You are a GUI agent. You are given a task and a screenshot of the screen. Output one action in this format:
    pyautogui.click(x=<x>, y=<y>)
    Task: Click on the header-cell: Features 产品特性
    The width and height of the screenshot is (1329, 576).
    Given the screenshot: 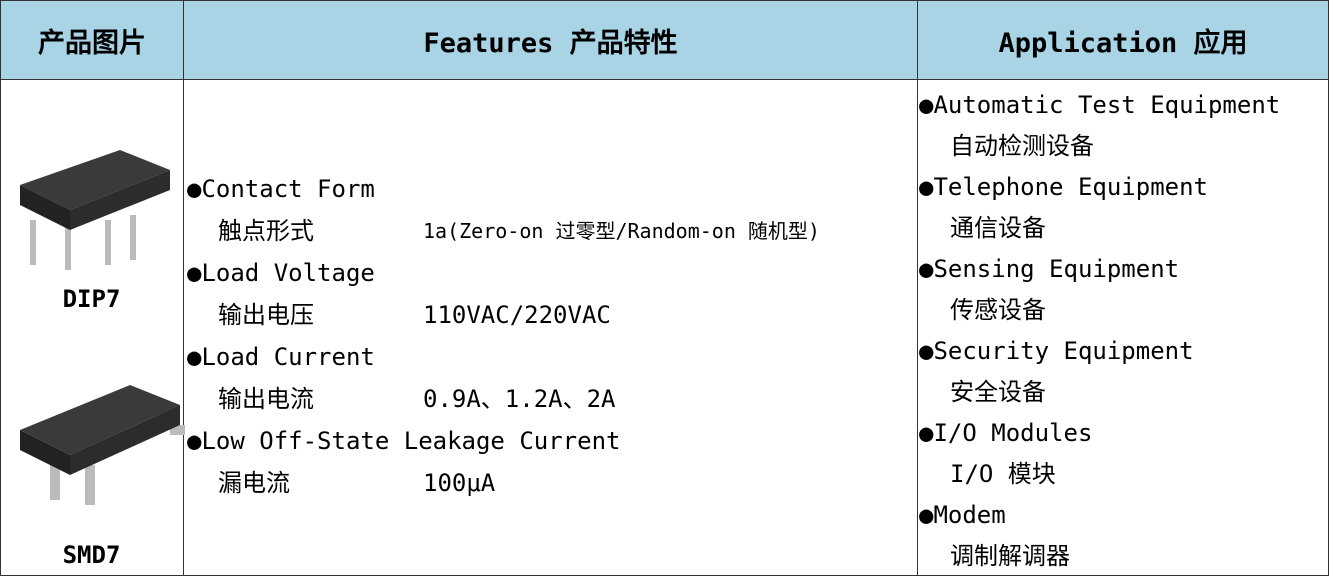 What is the action you would take?
    pyautogui.click(x=550, y=40)
    